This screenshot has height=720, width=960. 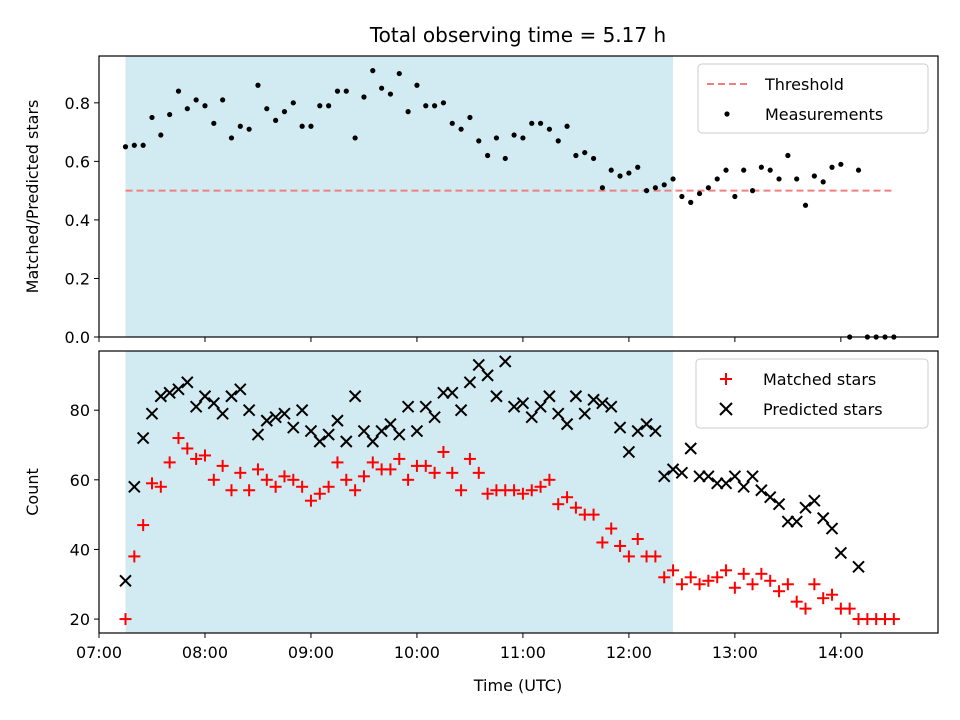 What do you see at coordinates (470, 339) in the screenshot?
I see `x-ticks` at bounding box center [470, 339].